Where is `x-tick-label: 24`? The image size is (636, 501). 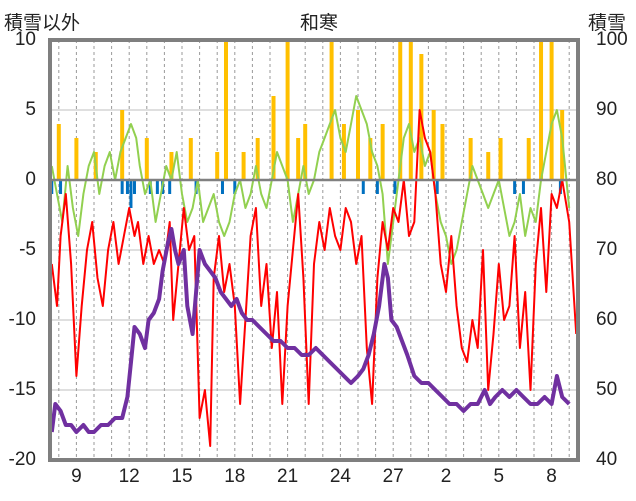 x-tick-label: 24 is located at coordinates (340, 476).